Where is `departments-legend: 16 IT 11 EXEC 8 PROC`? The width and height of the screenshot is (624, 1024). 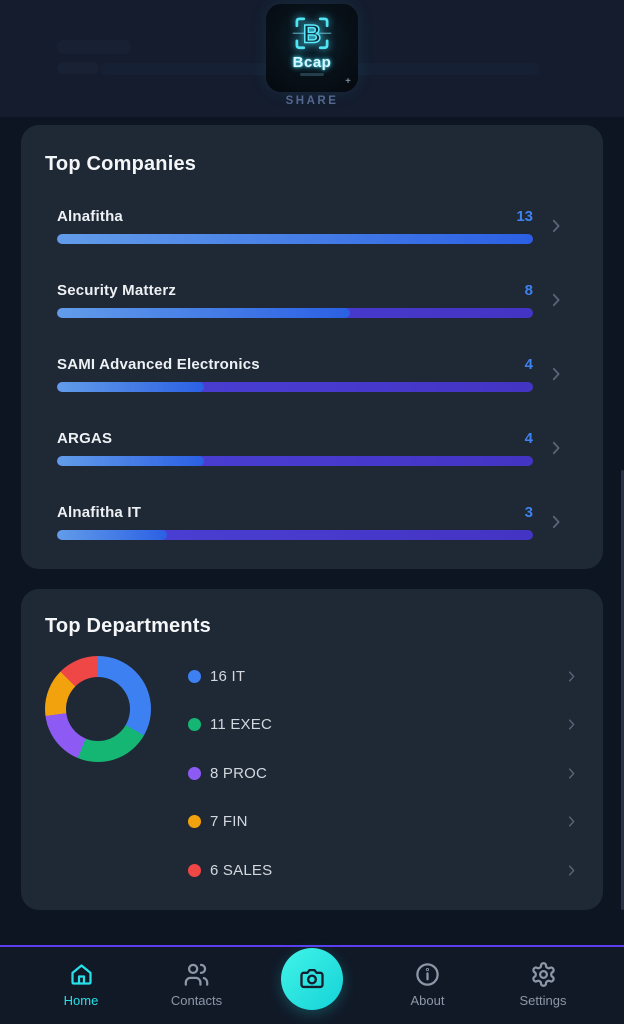 departments-legend: 16 IT 11 EXEC 8 PROC is located at coordinates (383, 773).